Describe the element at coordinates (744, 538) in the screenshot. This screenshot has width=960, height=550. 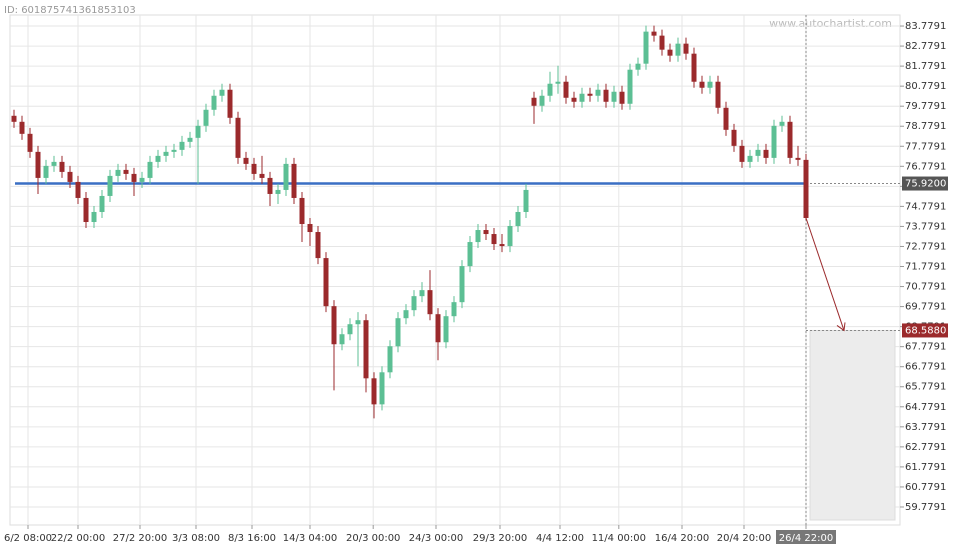
I see `x-tick-label: 20/4 20:00` at that location.